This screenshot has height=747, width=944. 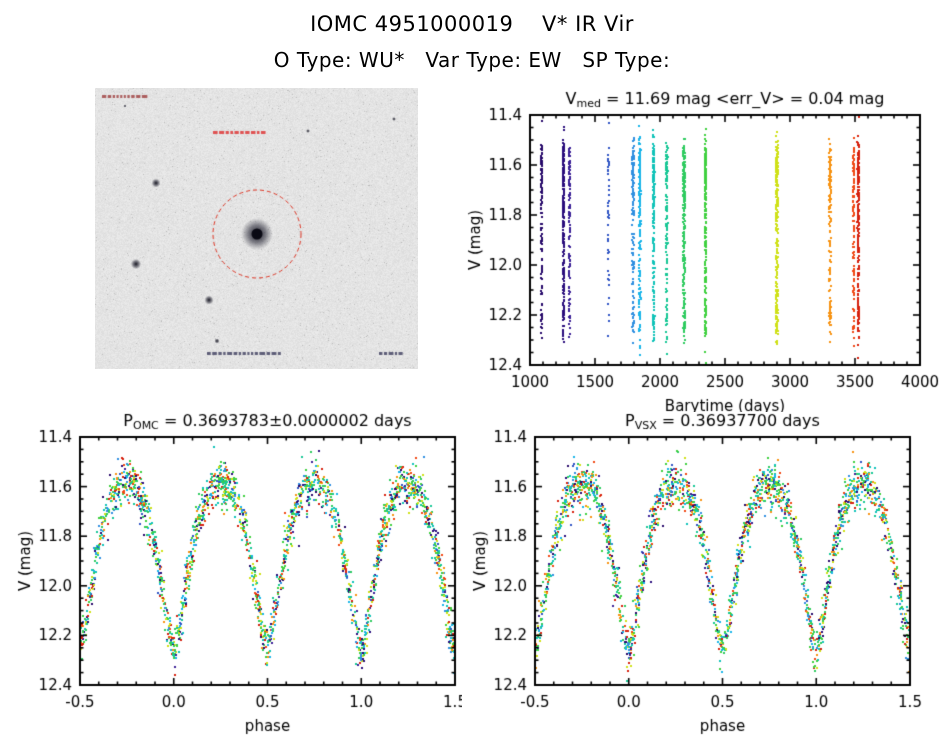 What do you see at coordinates (472, 60) in the screenshot?
I see `page-subtitle: O Type: WU* Var Type: EW SP Type:` at bounding box center [472, 60].